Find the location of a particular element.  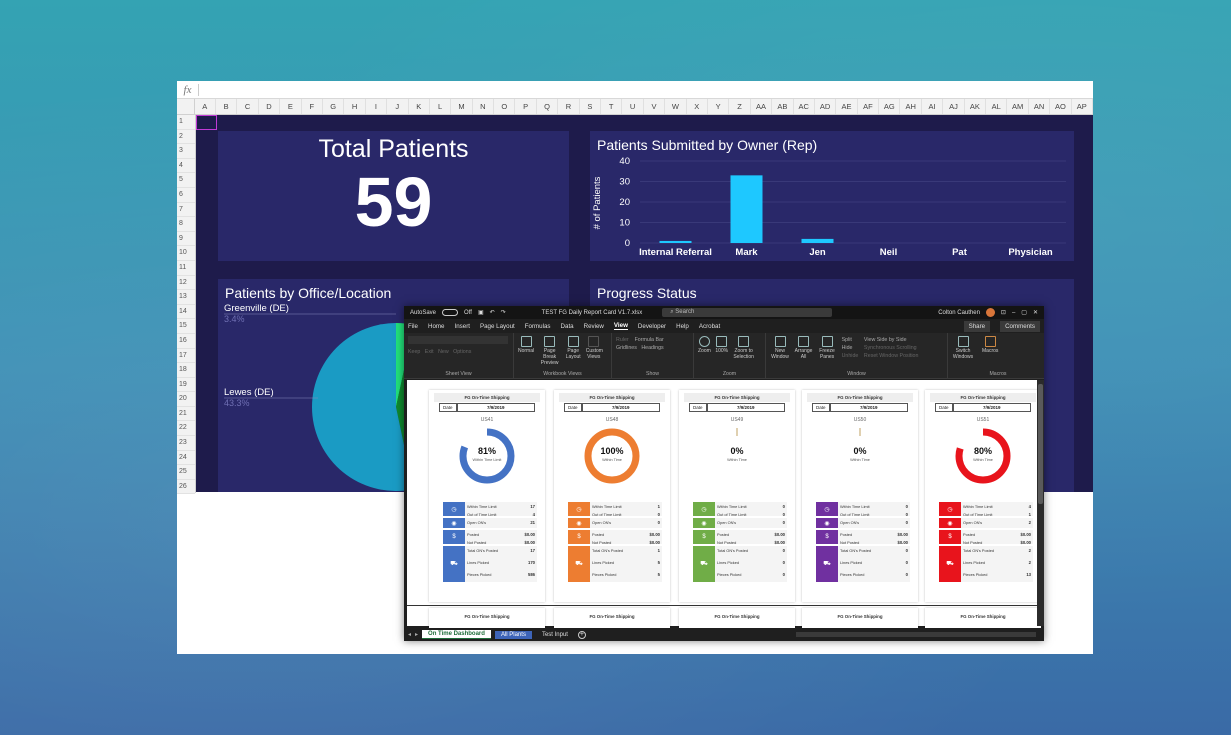

tab-on-time-dashboard: On Time Dashboard is located at coordinates (456, 634).